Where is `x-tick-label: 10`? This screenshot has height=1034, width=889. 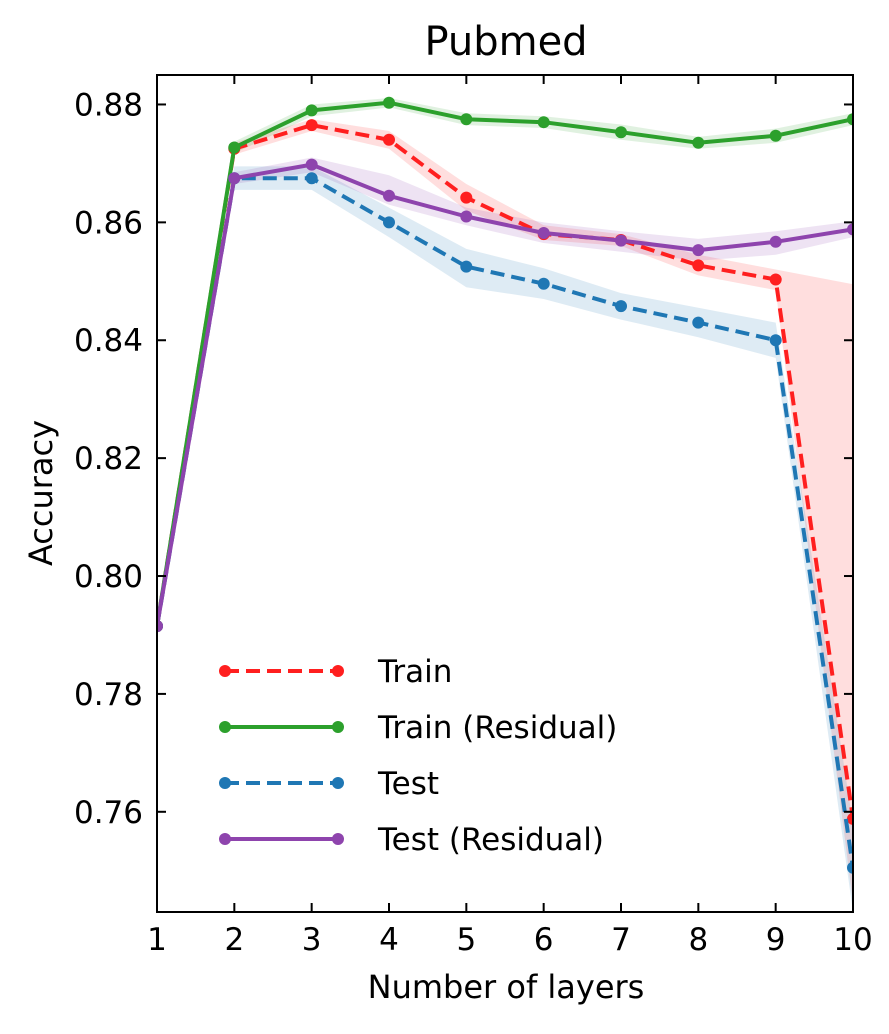 x-tick-label: 10 is located at coordinates (852, 940).